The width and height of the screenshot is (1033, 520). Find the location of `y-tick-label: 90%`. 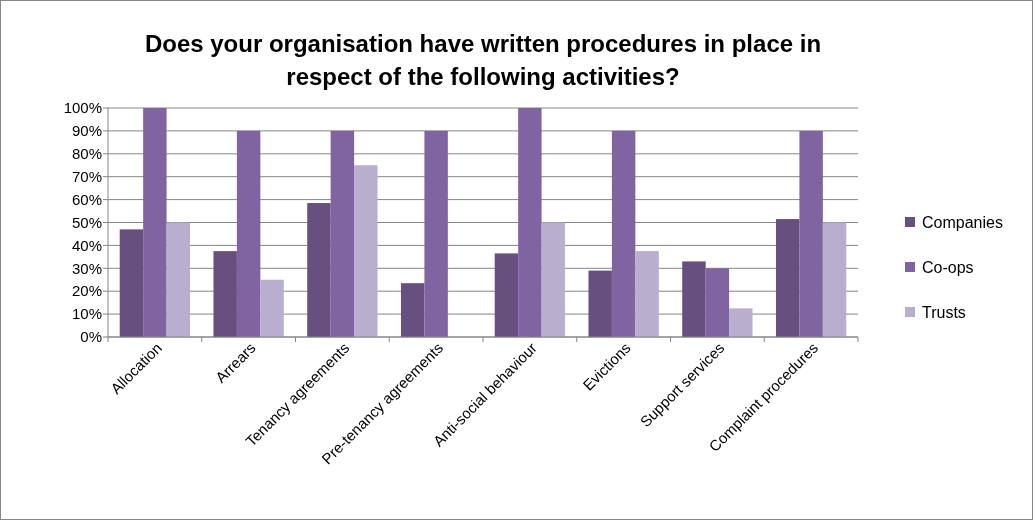

y-tick-label: 90% is located at coordinates (86, 131).